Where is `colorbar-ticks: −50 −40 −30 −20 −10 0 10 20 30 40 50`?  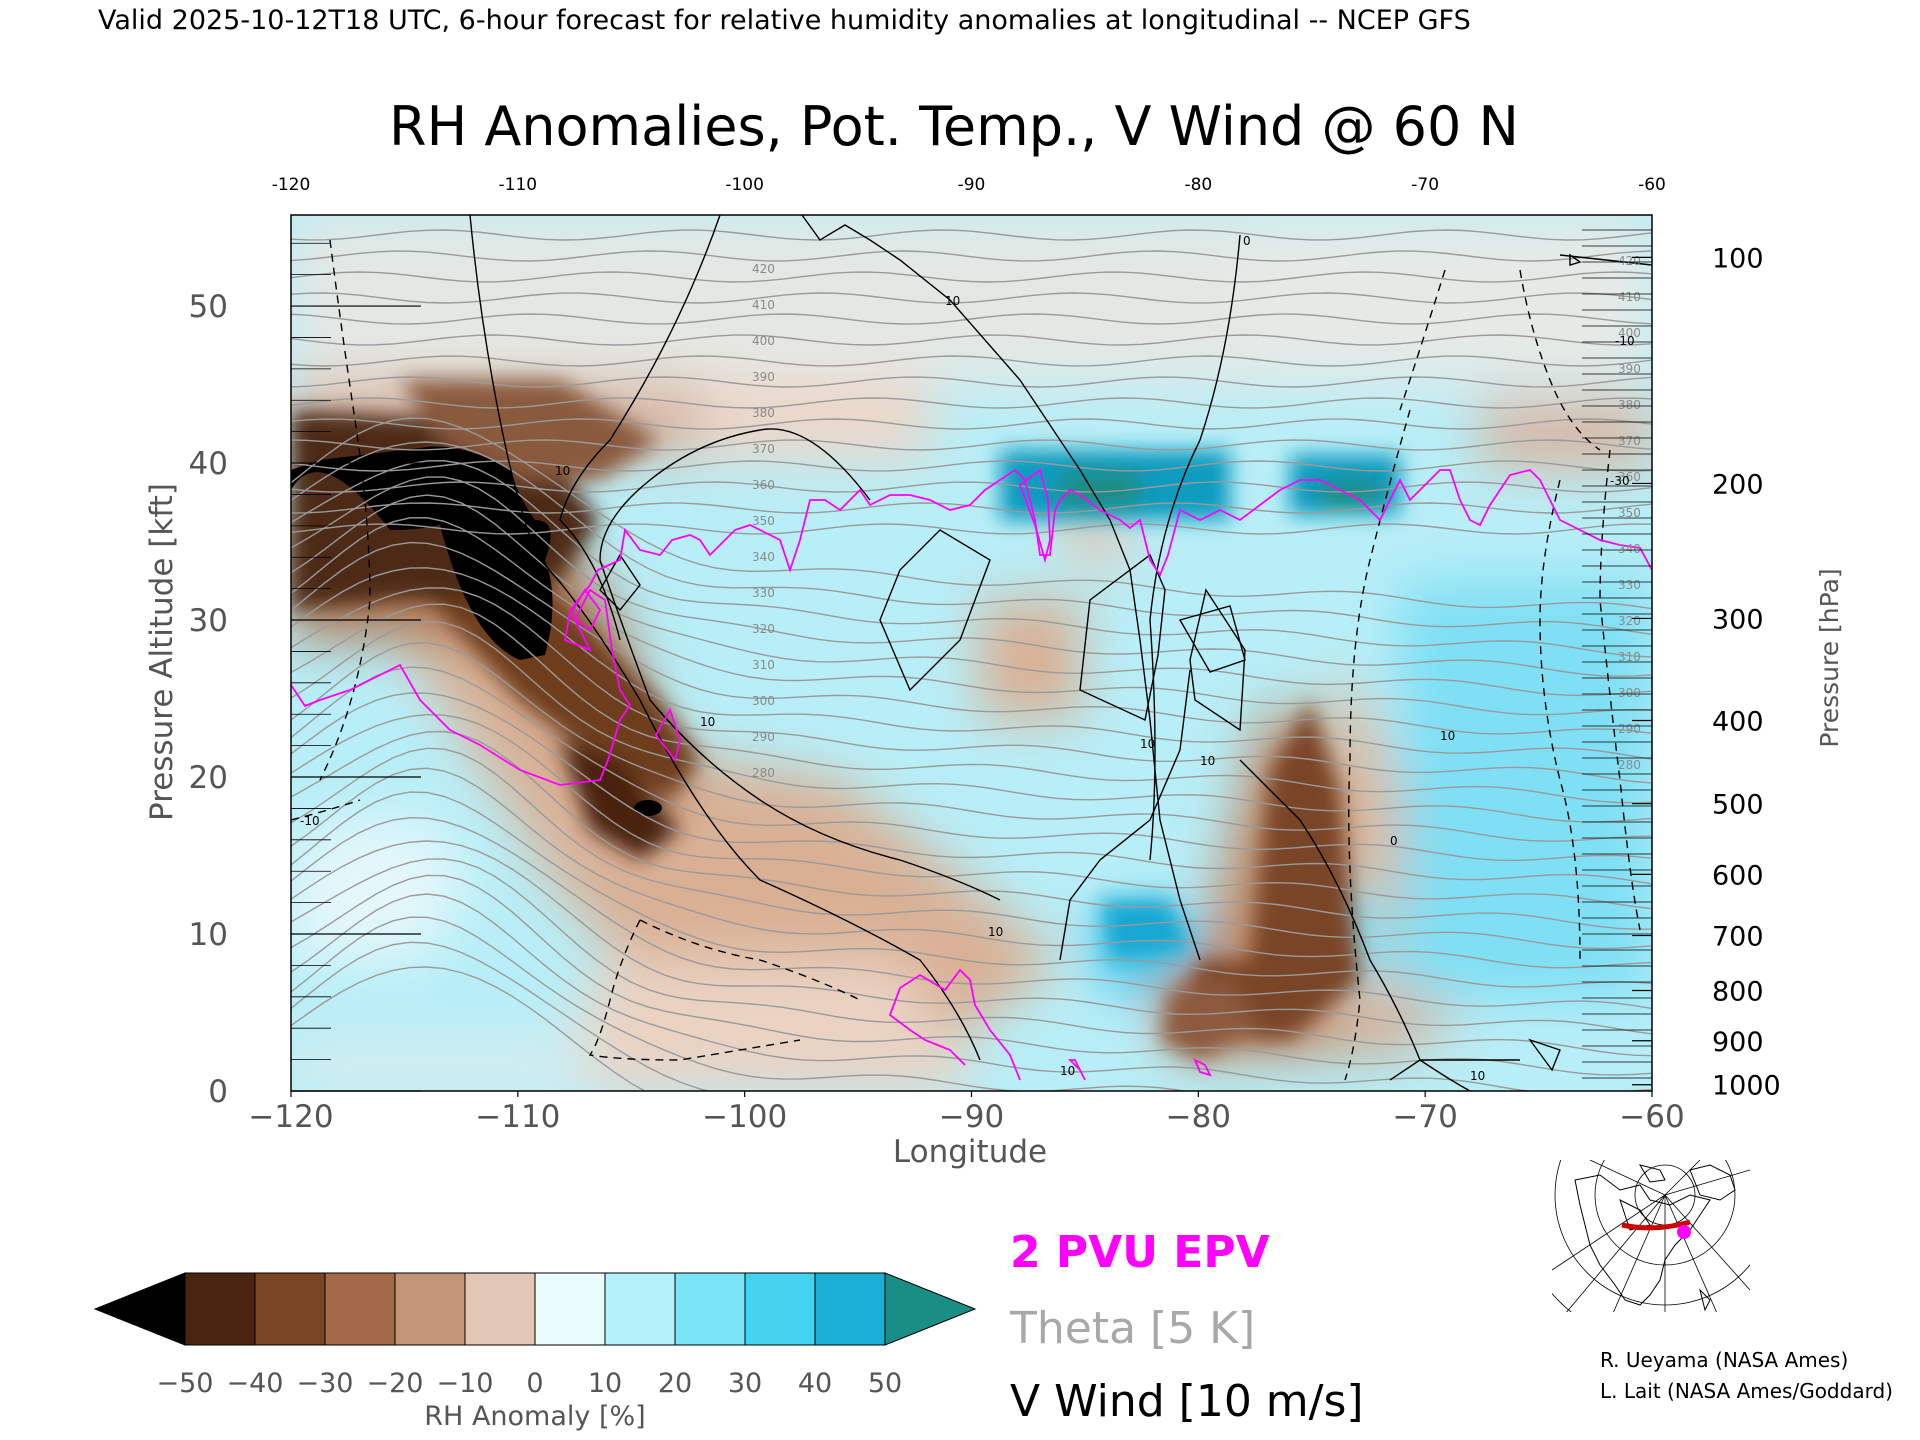 colorbar-ticks: −50 −40 −30 −20 −10 0 10 20 30 40 50 is located at coordinates (530, 1383).